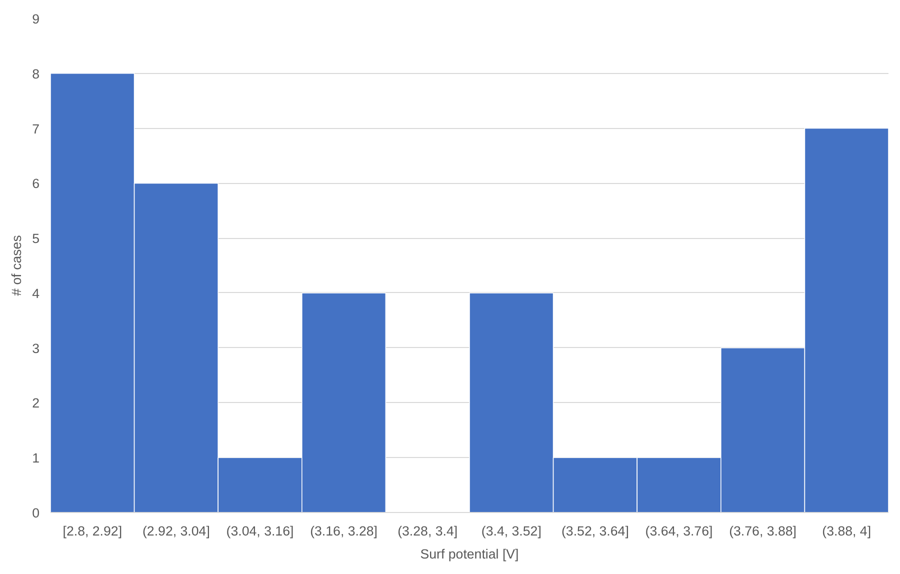 The height and width of the screenshot is (574, 900). I want to click on x-tick-label: (3.88, 4], so click(847, 531).